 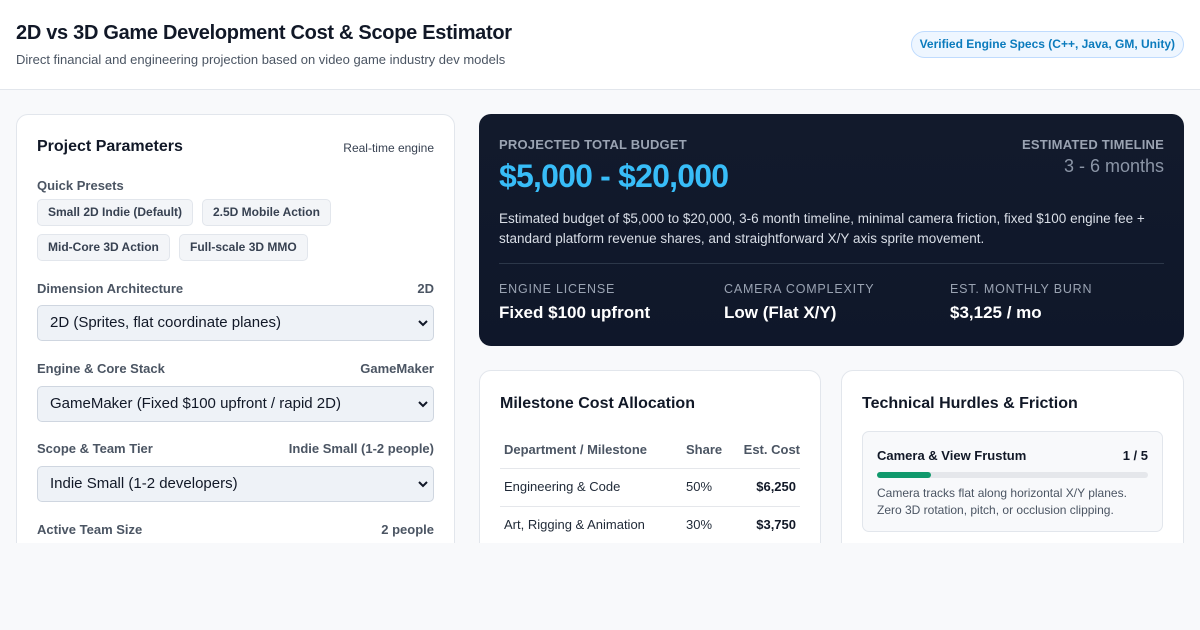 What do you see at coordinates (776, 524) in the screenshot?
I see `row-cost: $3,750` at bounding box center [776, 524].